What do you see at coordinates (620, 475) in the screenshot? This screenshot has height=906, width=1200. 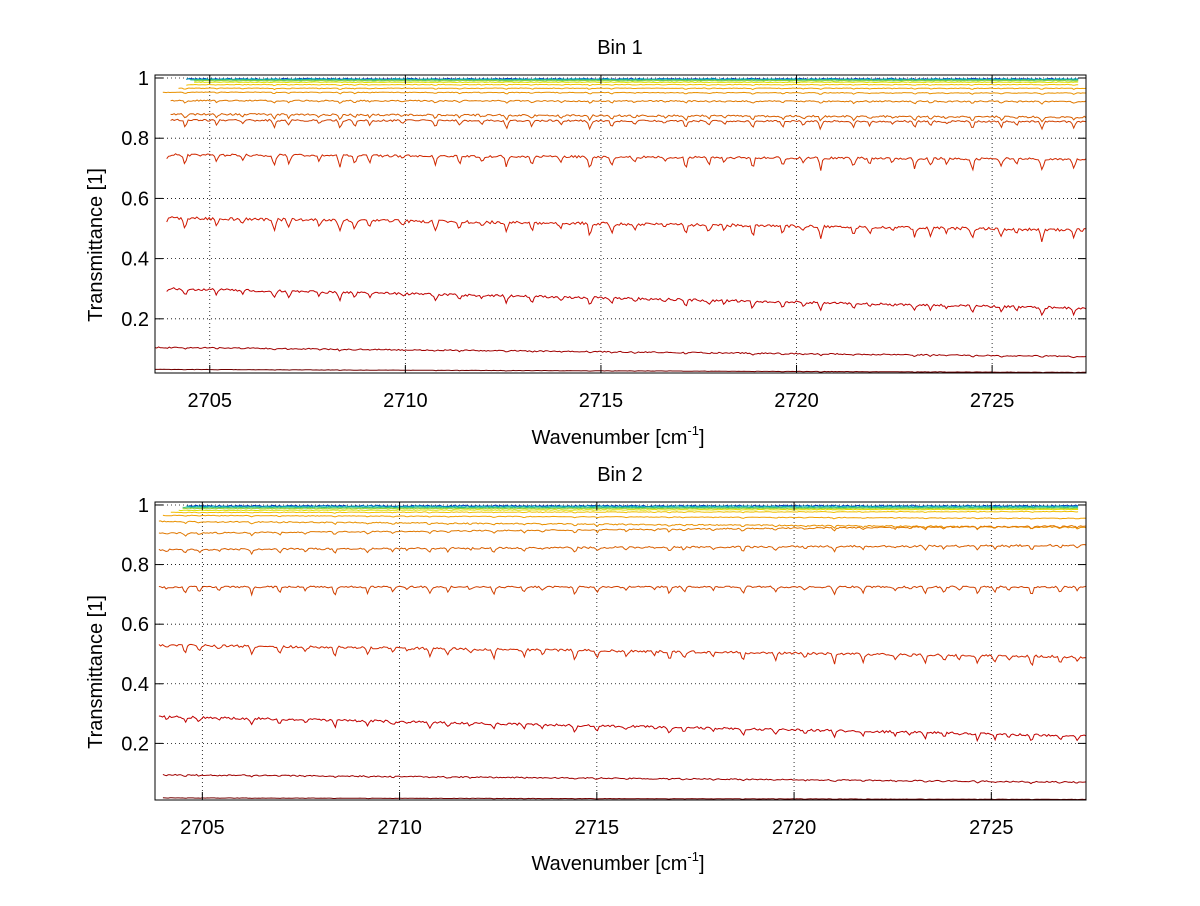 I see `subplot-title: Bin 2` at bounding box center [620, 475].